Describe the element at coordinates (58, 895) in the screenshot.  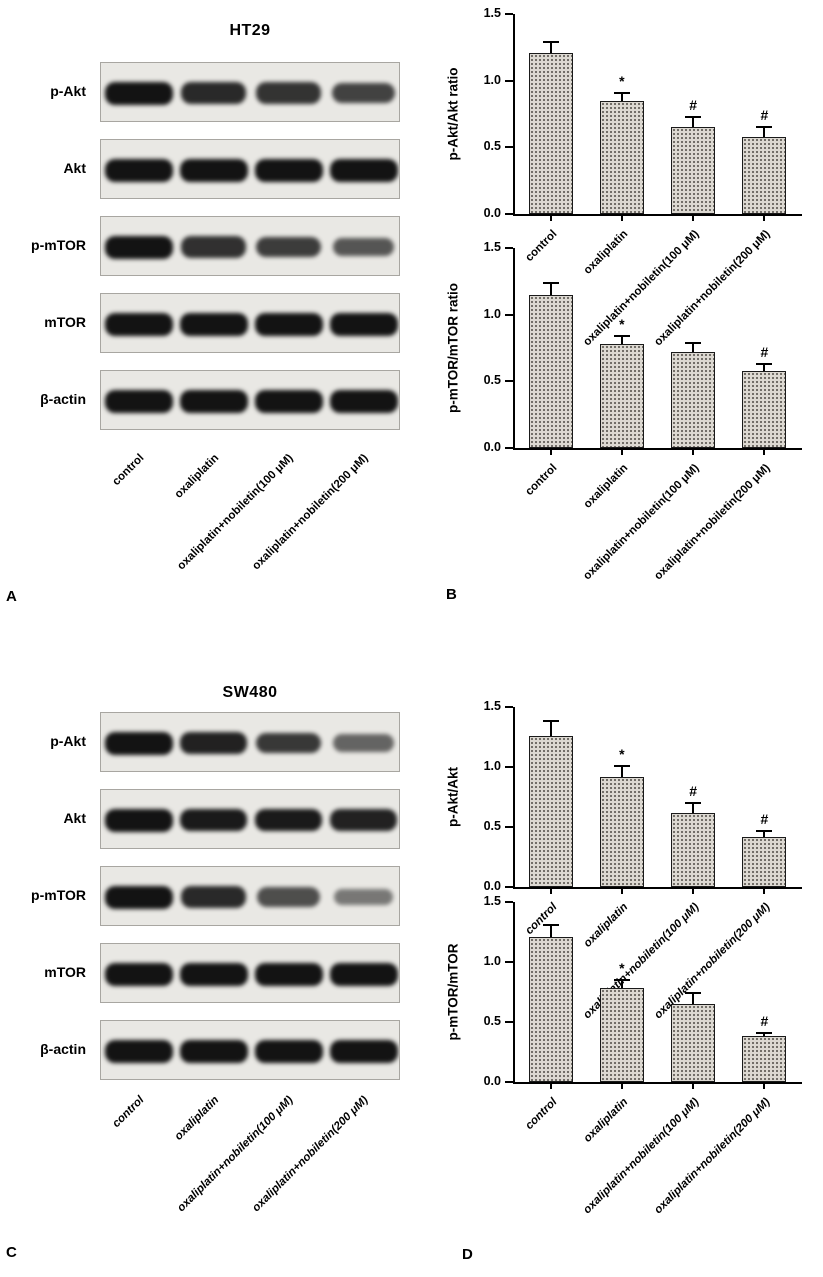
I see `protein-label: p-mTOR` at that location.